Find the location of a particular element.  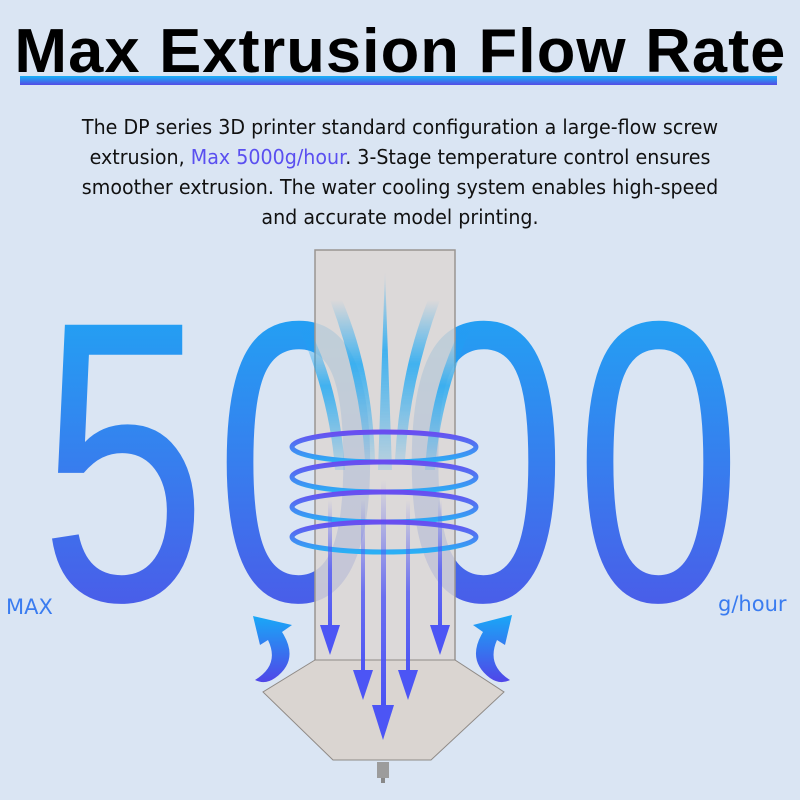

page-title: Max Extrusion Flow Rate is located at coordinates (400, 51).